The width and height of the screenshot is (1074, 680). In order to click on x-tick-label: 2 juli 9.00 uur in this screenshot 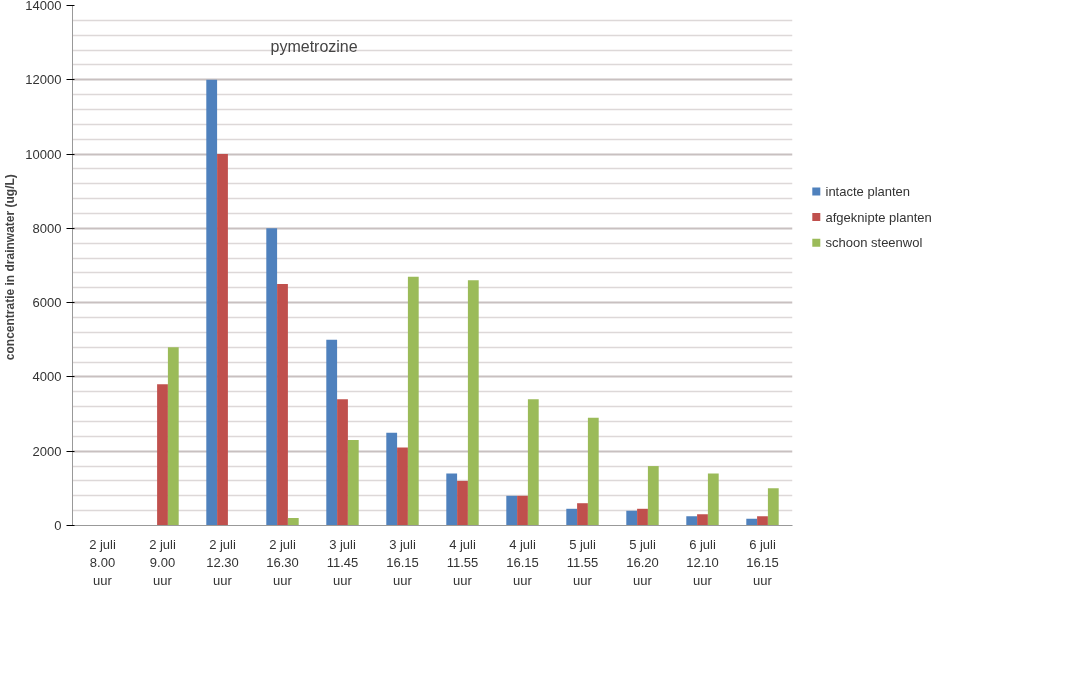, I will do `click(162, 562)`.